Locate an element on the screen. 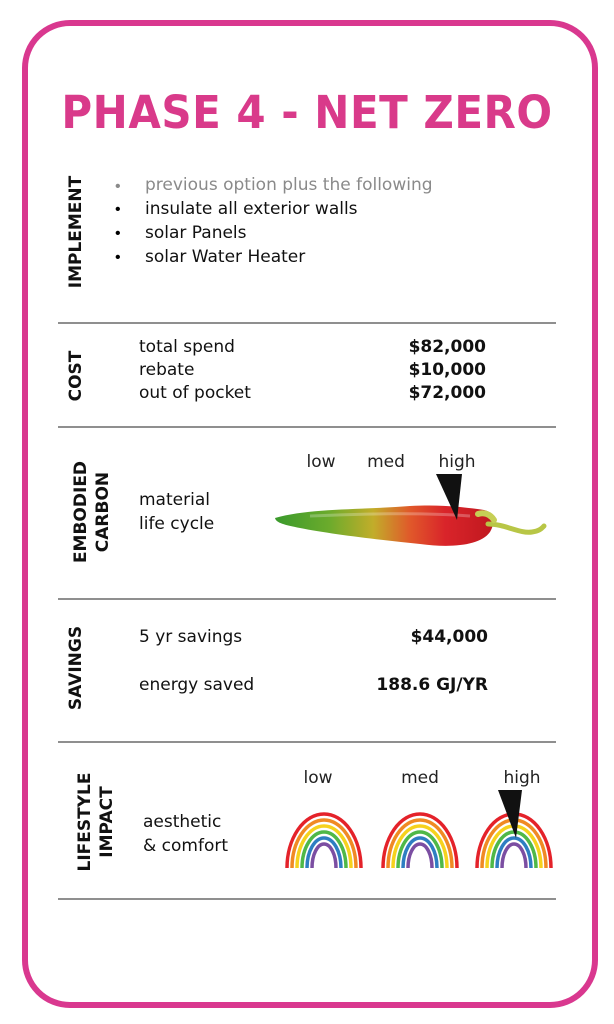 This screenshot has width=614, height=1024. lifestyle-desc-line: & comfort is located at coordinates (186, 846).